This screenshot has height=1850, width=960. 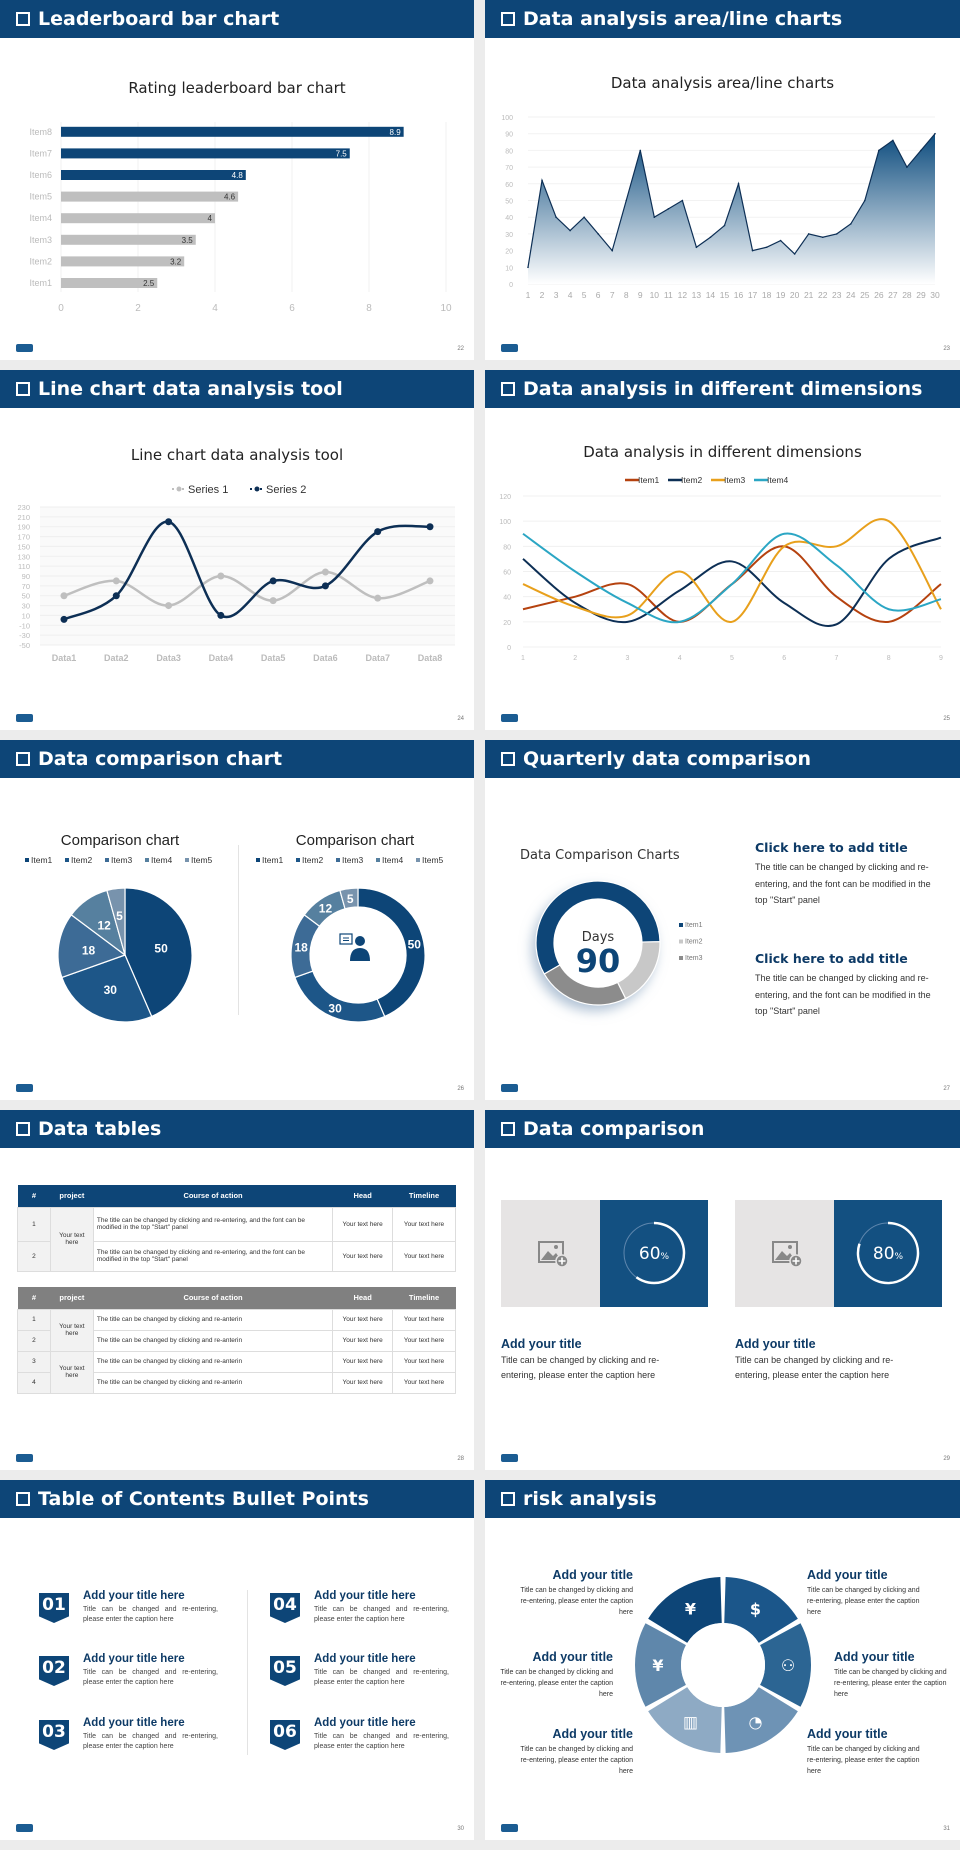 What do you see at coordinates (72, 1298) in the screenshot?
I see `col-header: project` at bounding box center [72, 1298].